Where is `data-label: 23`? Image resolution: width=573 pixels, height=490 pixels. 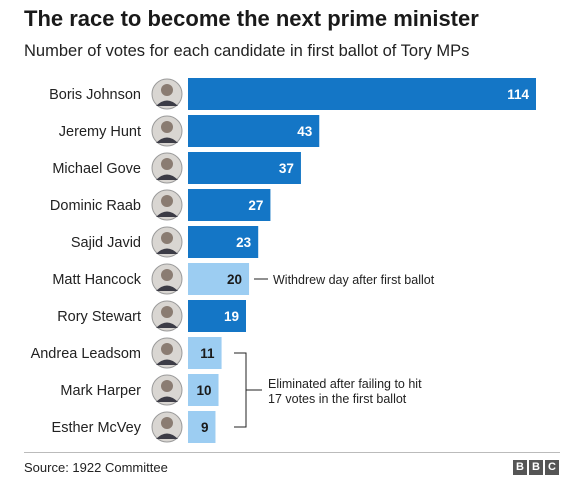
data-label: 23 is located at coordinates (244, 242).